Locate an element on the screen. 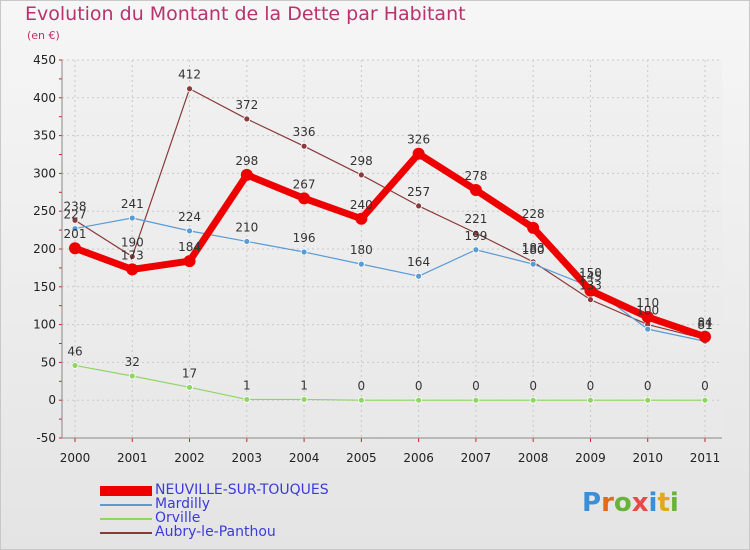 Image resolution: width=750 pixels, height=550 pixels. legend-label-orville: Orville is located at coordinates (178, 518).